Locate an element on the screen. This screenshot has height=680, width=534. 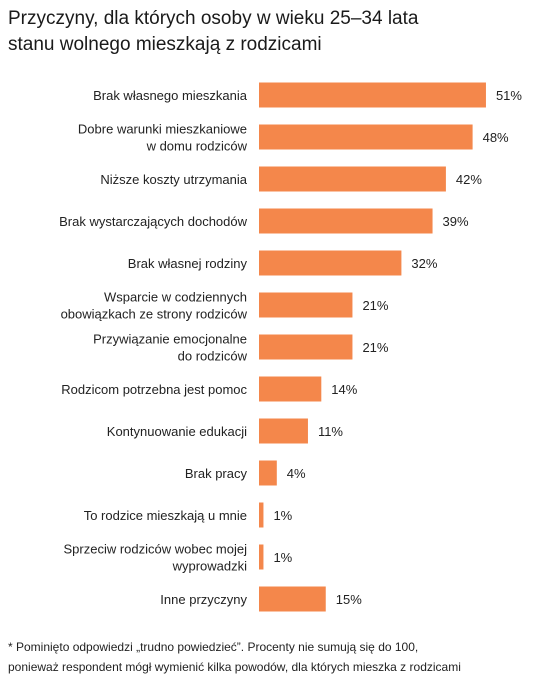
category-label-8: Rodzicom potrzebna jest pomoc is located at coordinates (154, 389).